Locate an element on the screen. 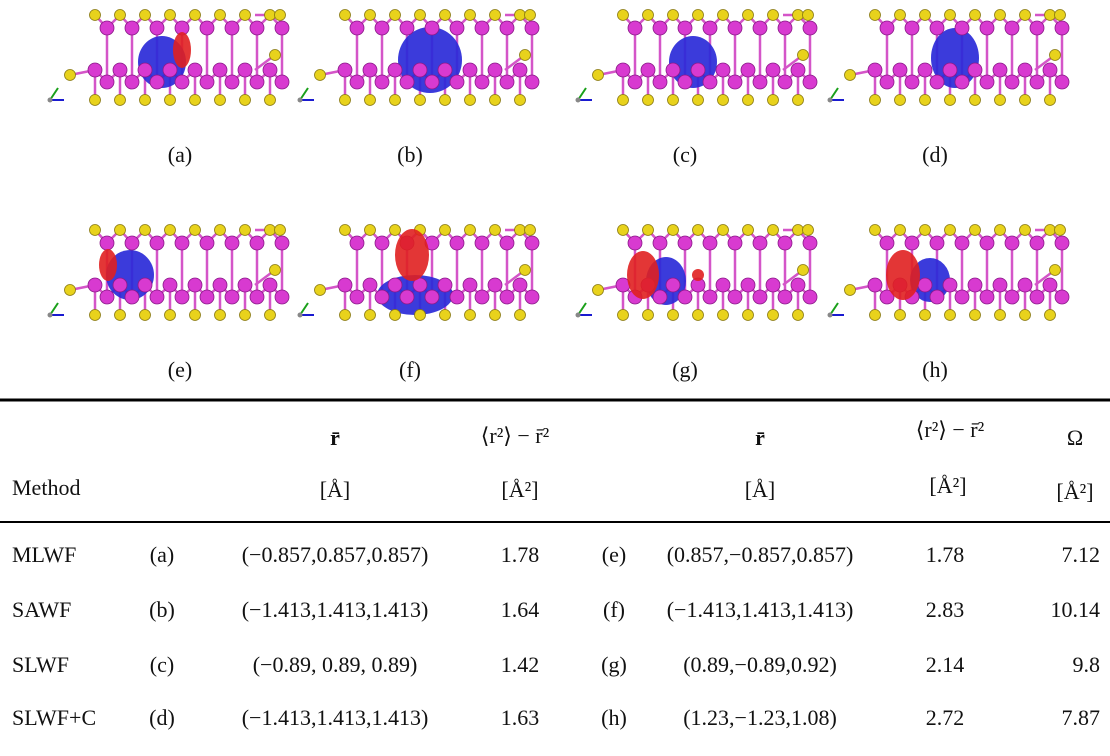 The height and width of the screenshot is (756, 1110). column-header: [Å²] is located at coordinates (947, 485).